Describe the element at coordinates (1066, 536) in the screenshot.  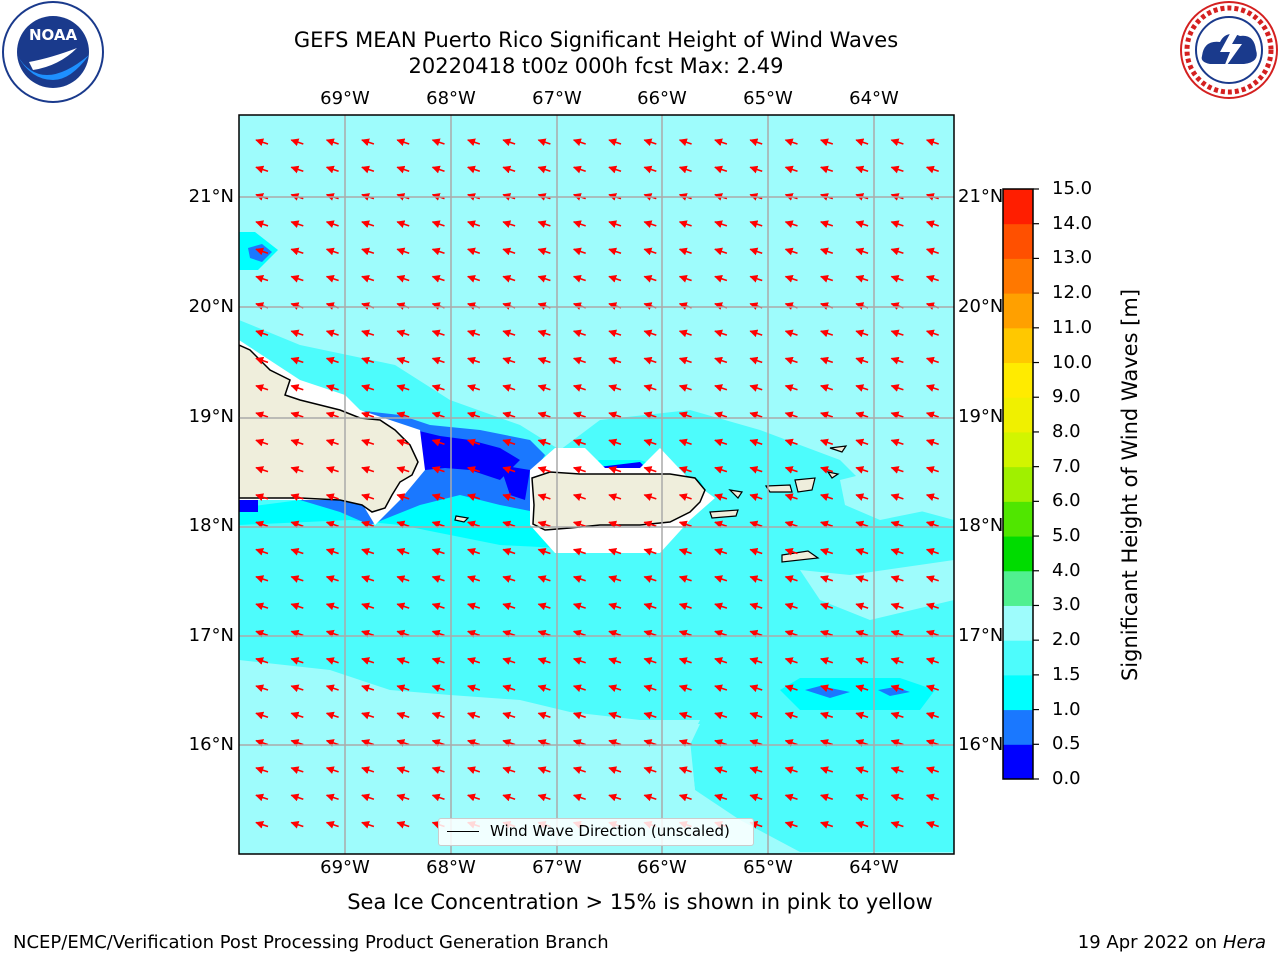
I see `colorbar-tick-label: 5.0` at that location.